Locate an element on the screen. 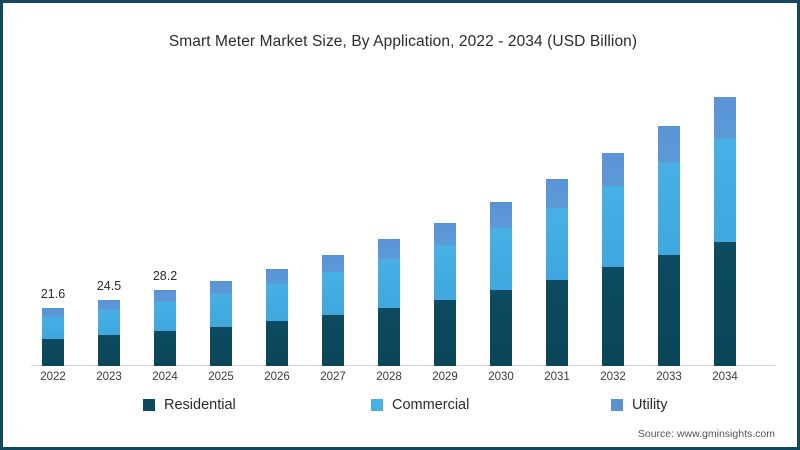 The width and height of the screenshot is (800, 450). bar-2026 is located at coordinates (277, 317).